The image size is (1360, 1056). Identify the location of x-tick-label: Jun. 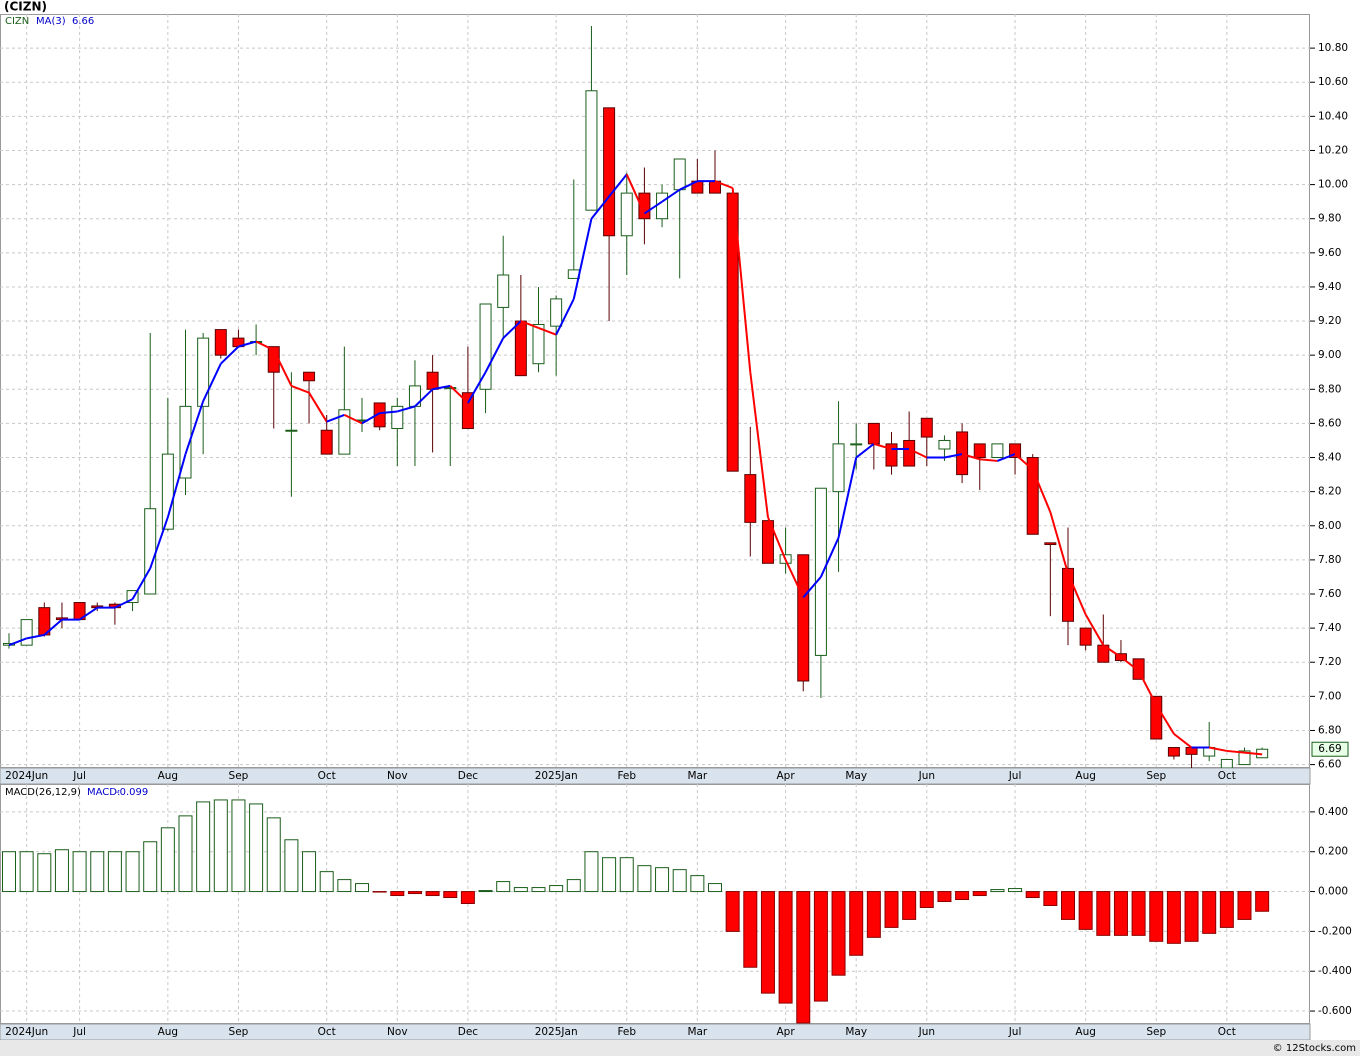
(926, 1032).